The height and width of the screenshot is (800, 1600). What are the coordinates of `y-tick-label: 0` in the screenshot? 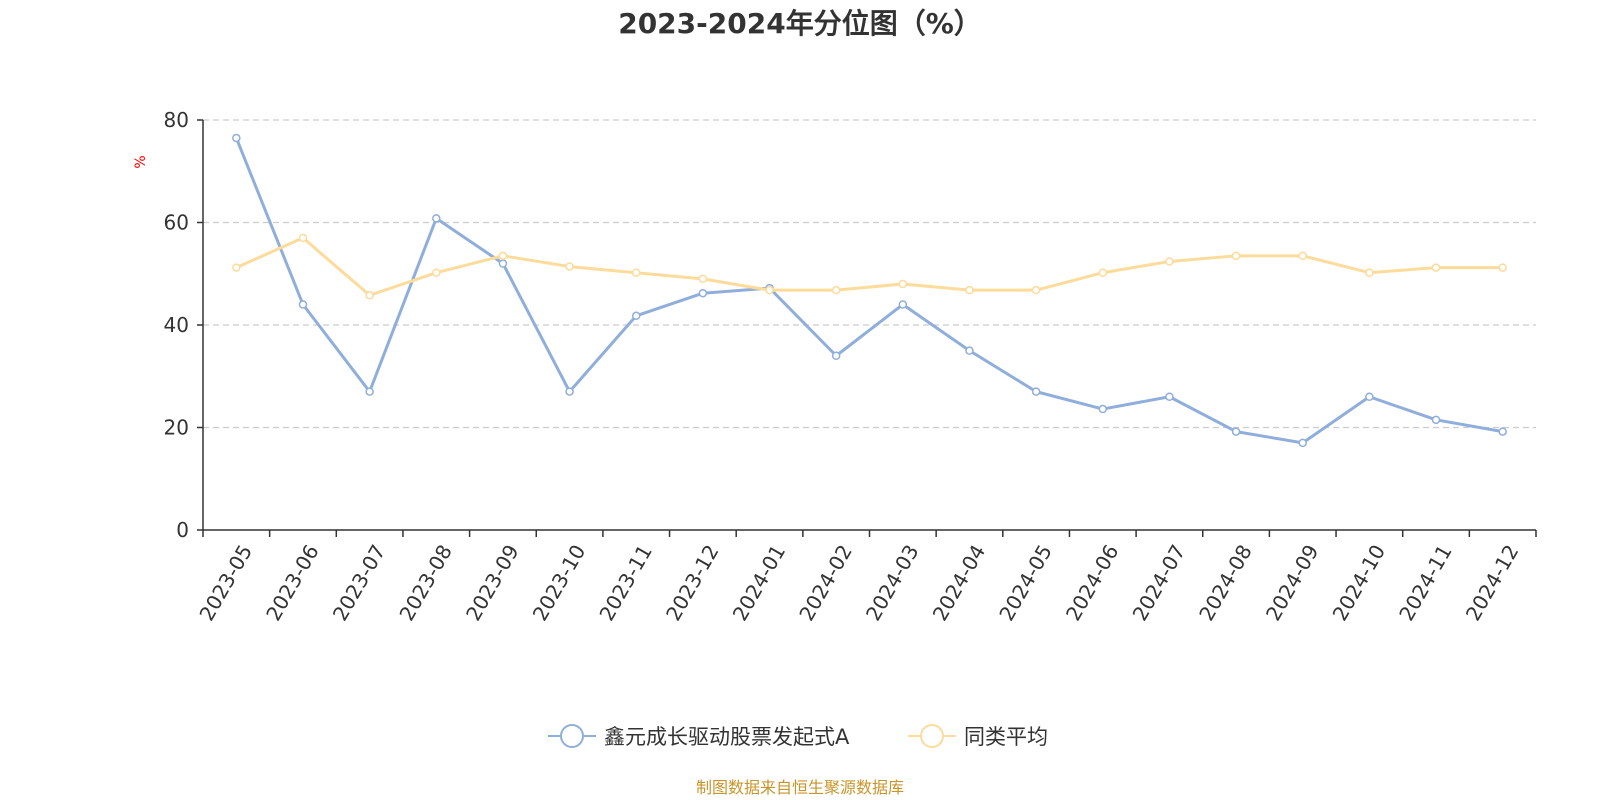 It's located at (182, 530).